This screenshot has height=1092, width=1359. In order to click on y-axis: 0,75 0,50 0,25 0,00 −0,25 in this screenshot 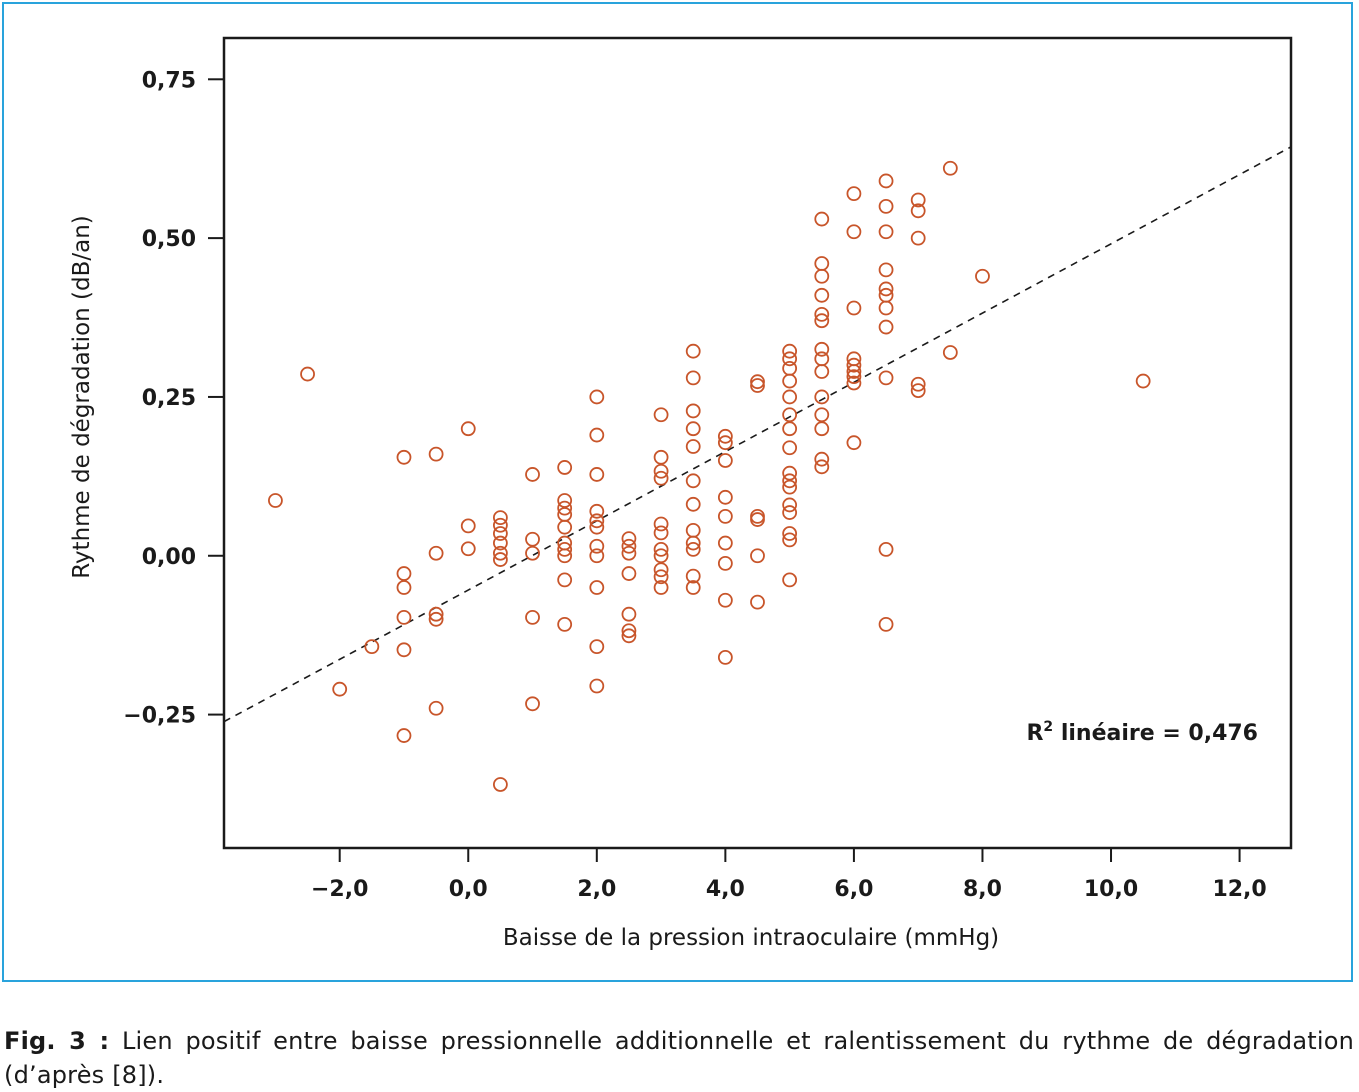, I will do `click(173, 398)`.